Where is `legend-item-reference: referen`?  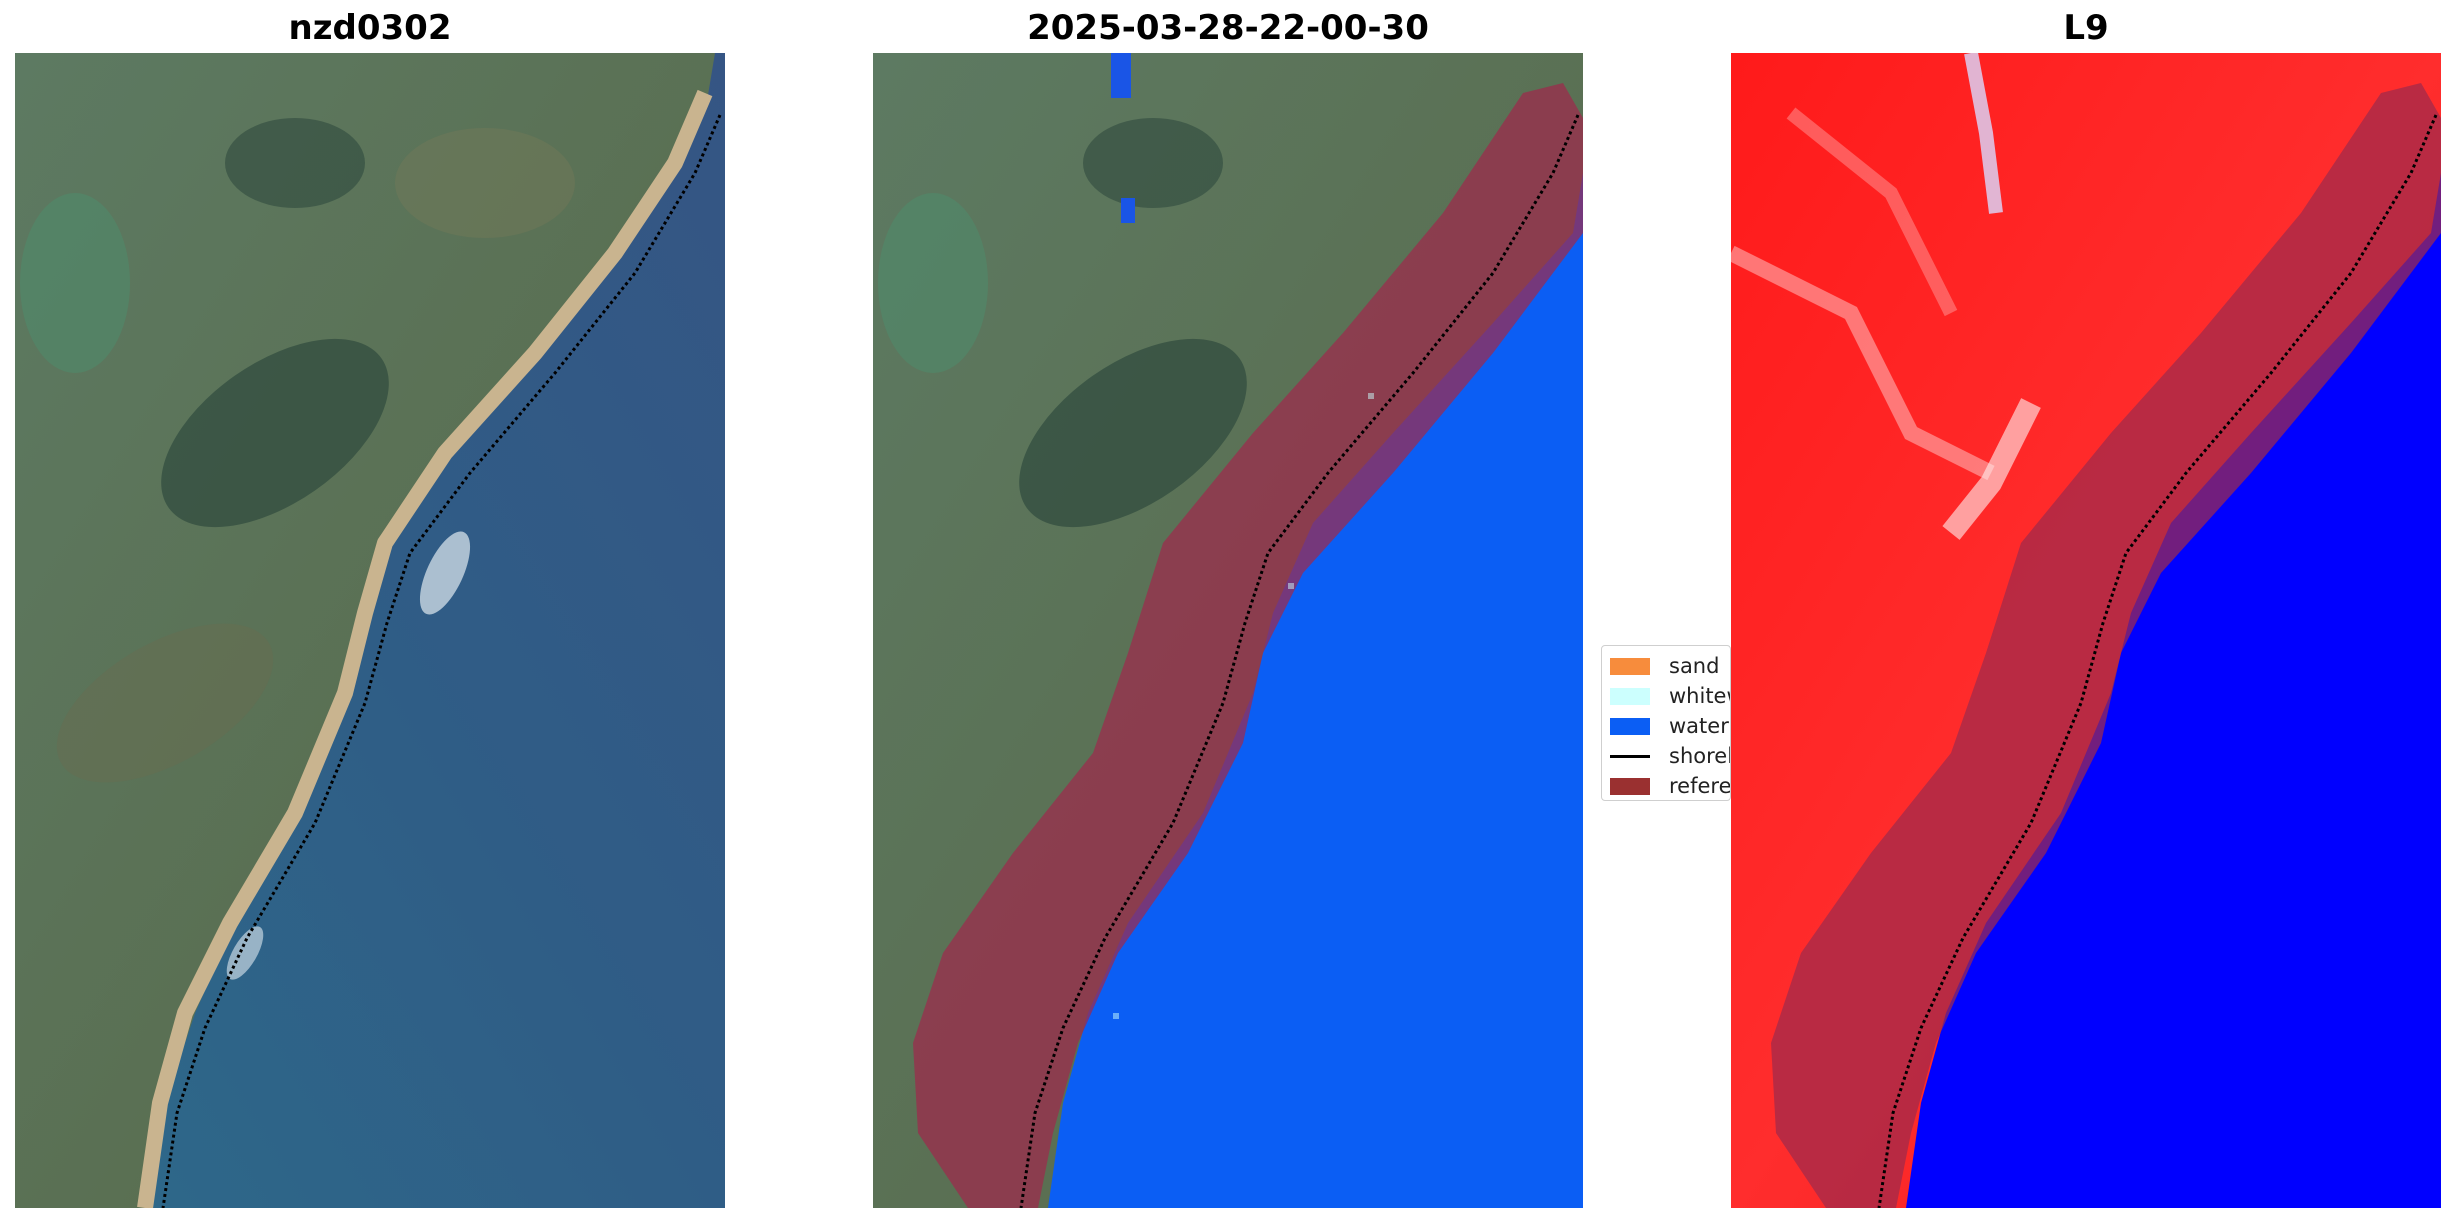 legend-item-reference: referen is located at coordinates (1670, 785).